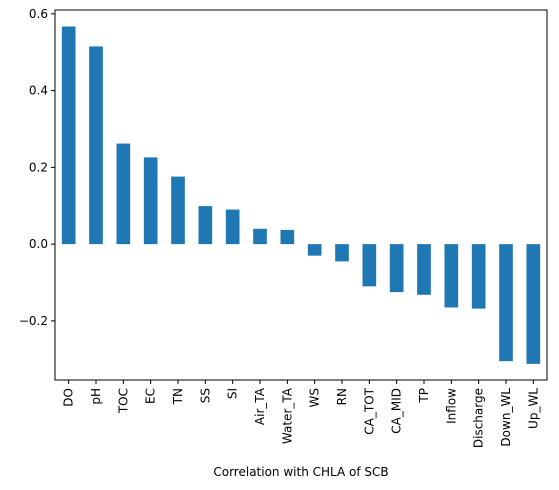 This screenshot has height=490, width=559. Describe the element at coordinates (315, 397) in the screenshot. I see `x-tick-label-WS: WS` at that location.